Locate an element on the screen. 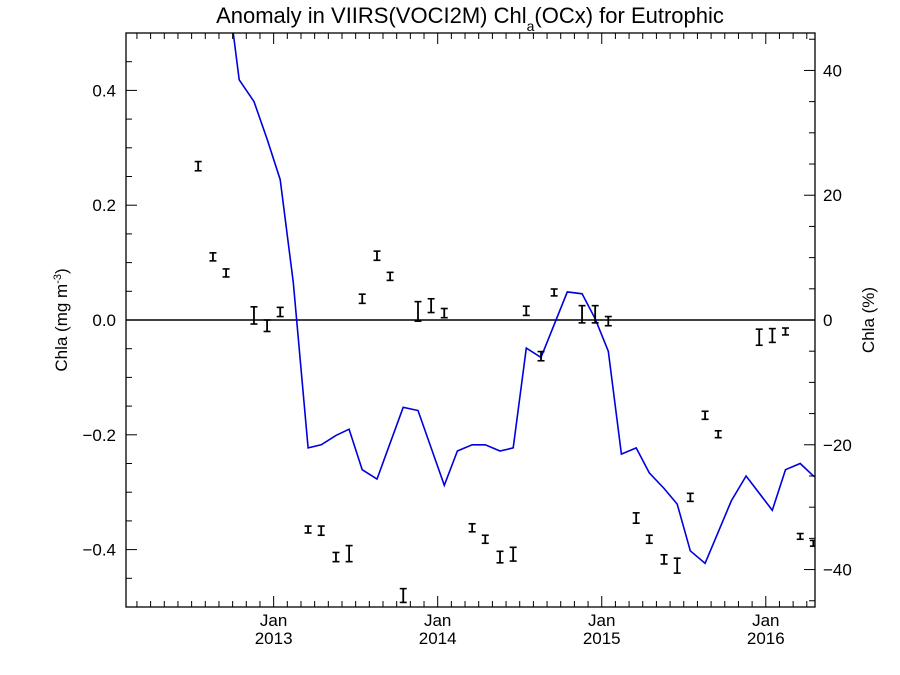  x-tick-label-year: 2016 is located at coordinates (766, 638).